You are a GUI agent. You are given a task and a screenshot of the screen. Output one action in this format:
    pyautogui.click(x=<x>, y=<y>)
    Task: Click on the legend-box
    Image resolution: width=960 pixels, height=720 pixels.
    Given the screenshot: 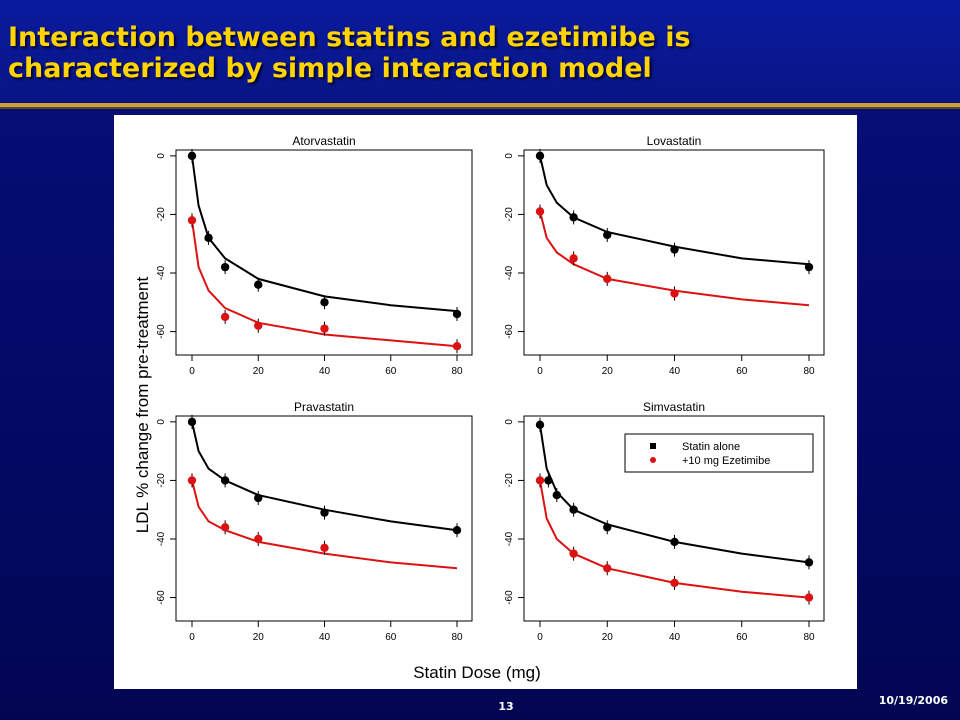 What is the action you would take?
    pyautogui.click(x=719, y=453)
    